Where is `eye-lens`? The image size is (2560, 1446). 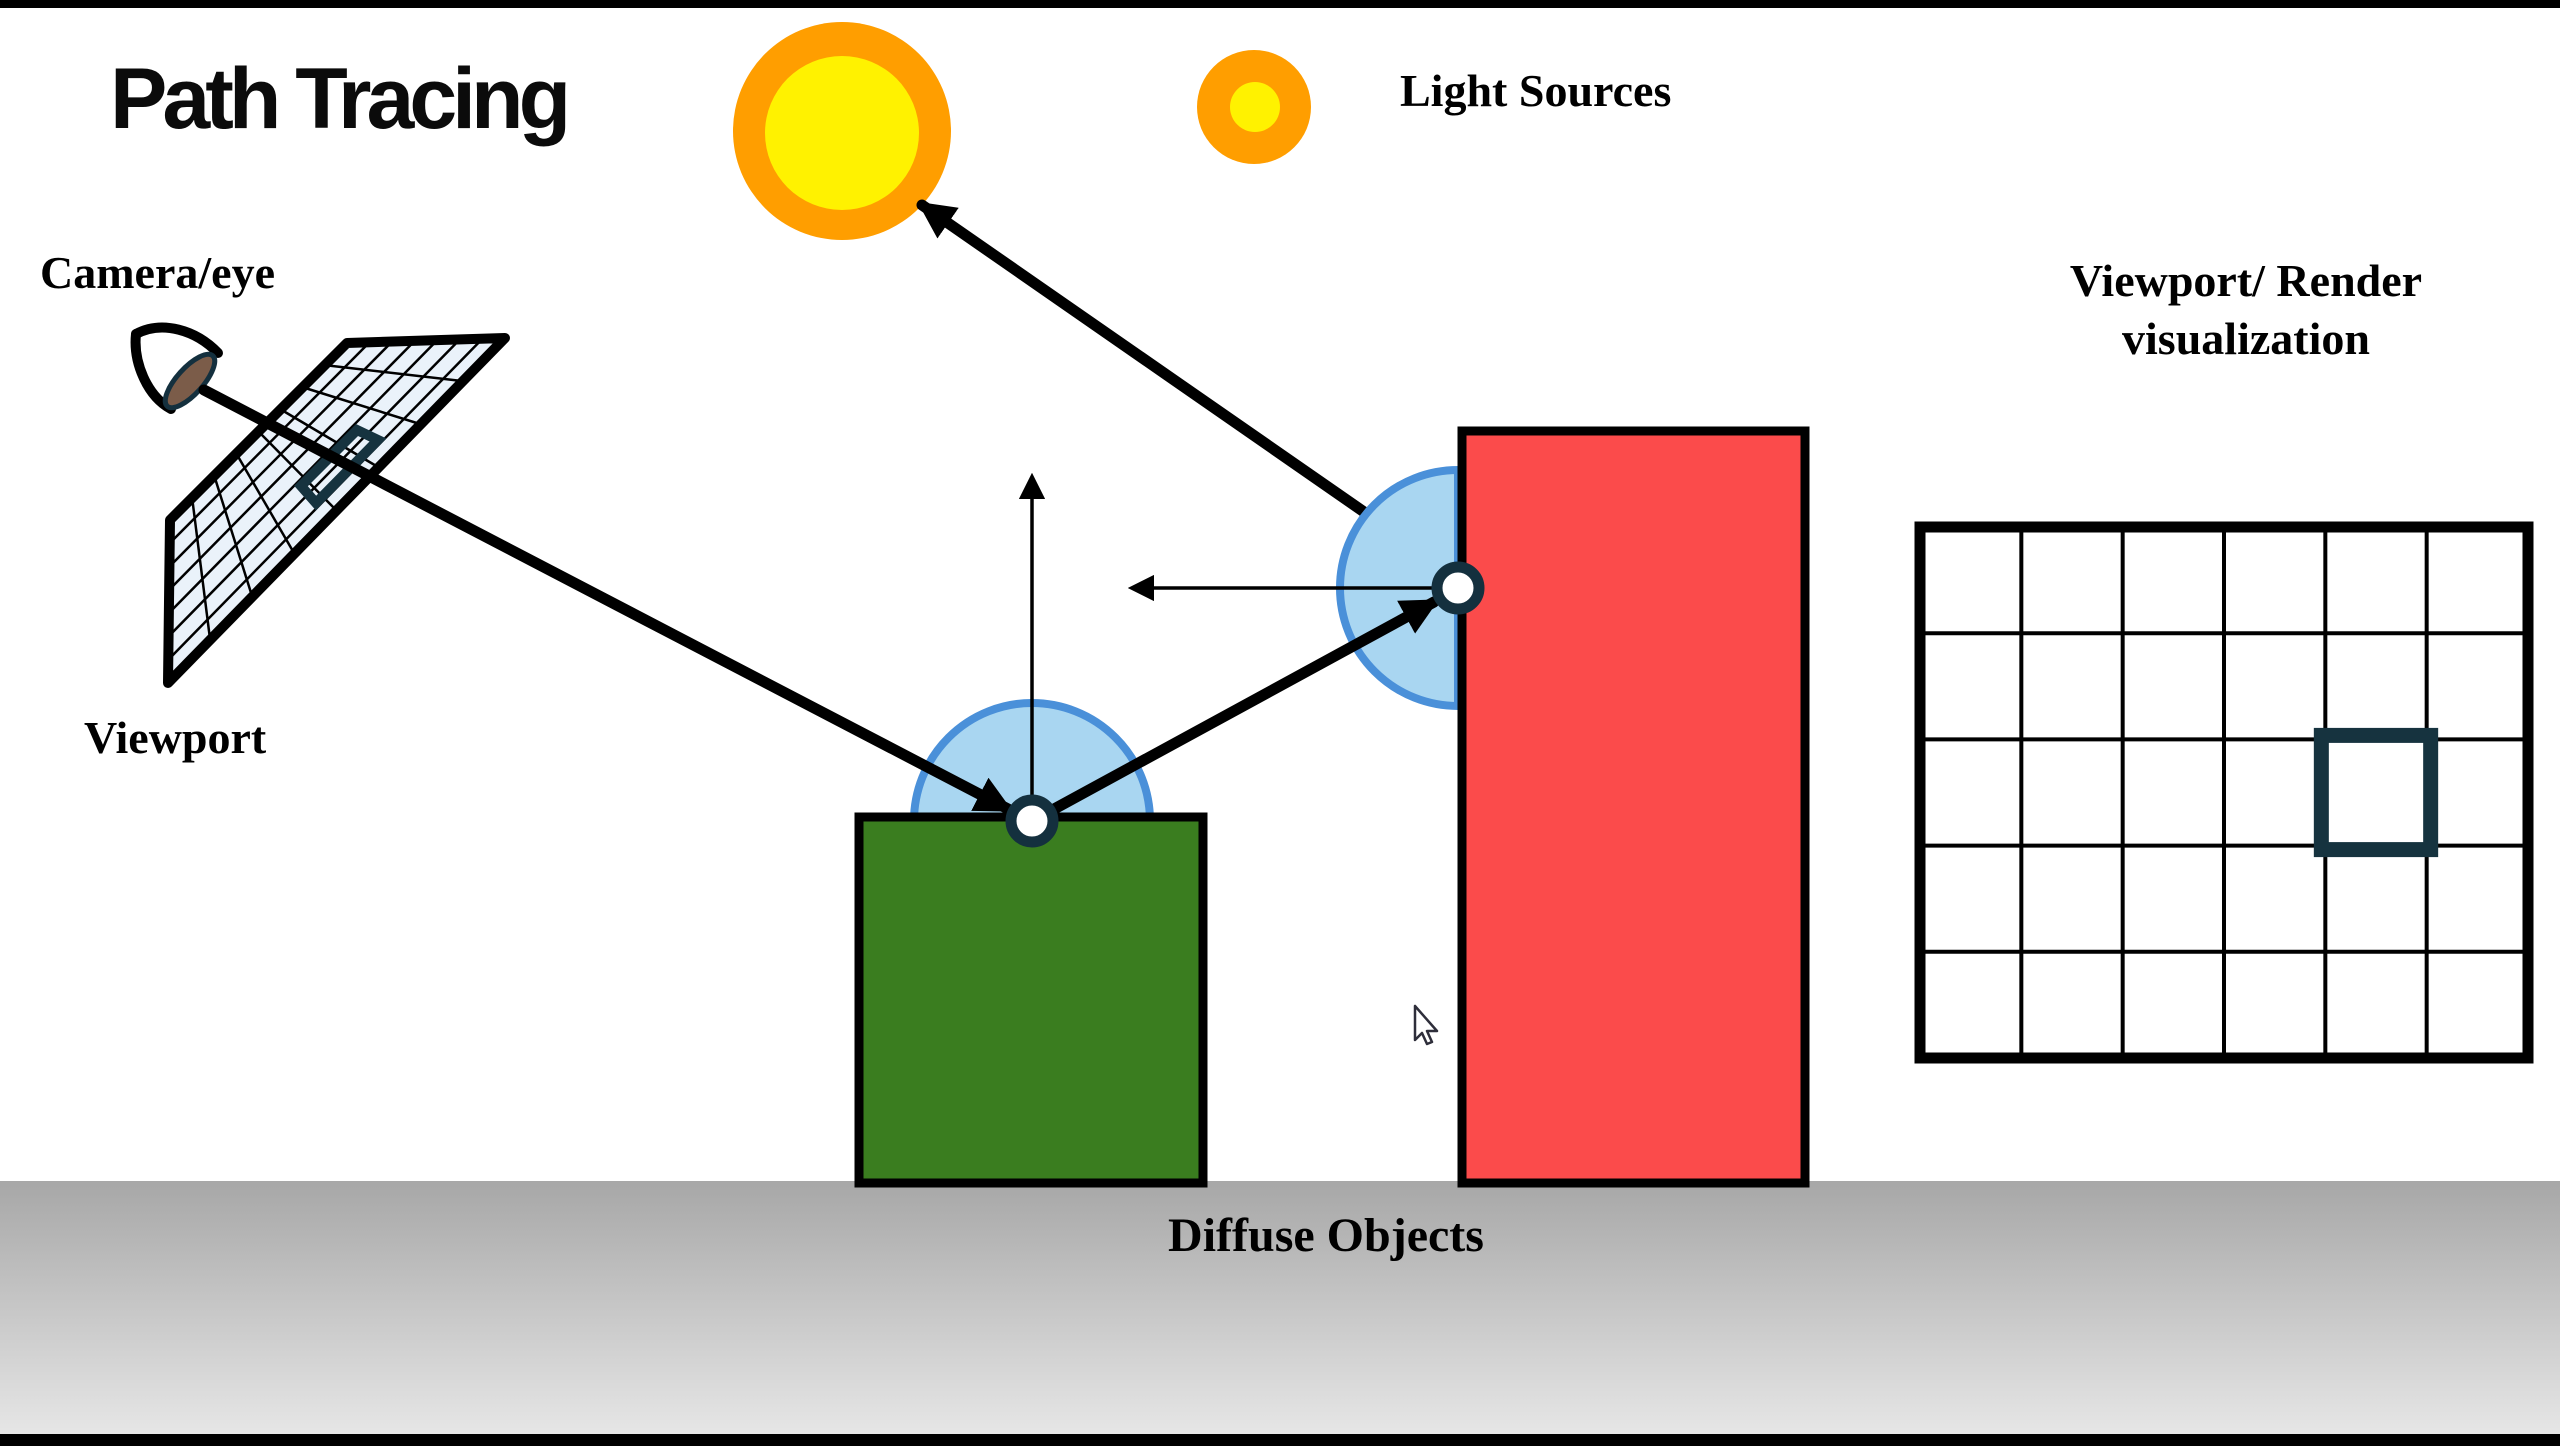
eye-lens is located at coordinates (190, 381).